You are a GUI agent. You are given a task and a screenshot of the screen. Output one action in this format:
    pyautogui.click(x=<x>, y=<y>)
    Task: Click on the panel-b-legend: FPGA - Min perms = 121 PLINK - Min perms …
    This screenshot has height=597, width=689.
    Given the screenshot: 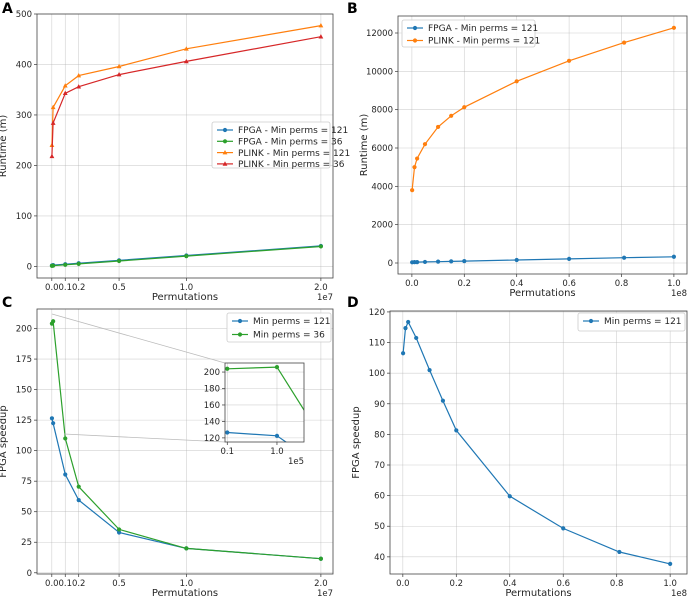 What is the action you would take?
    pyautogui.click(x=470, y=33)
    